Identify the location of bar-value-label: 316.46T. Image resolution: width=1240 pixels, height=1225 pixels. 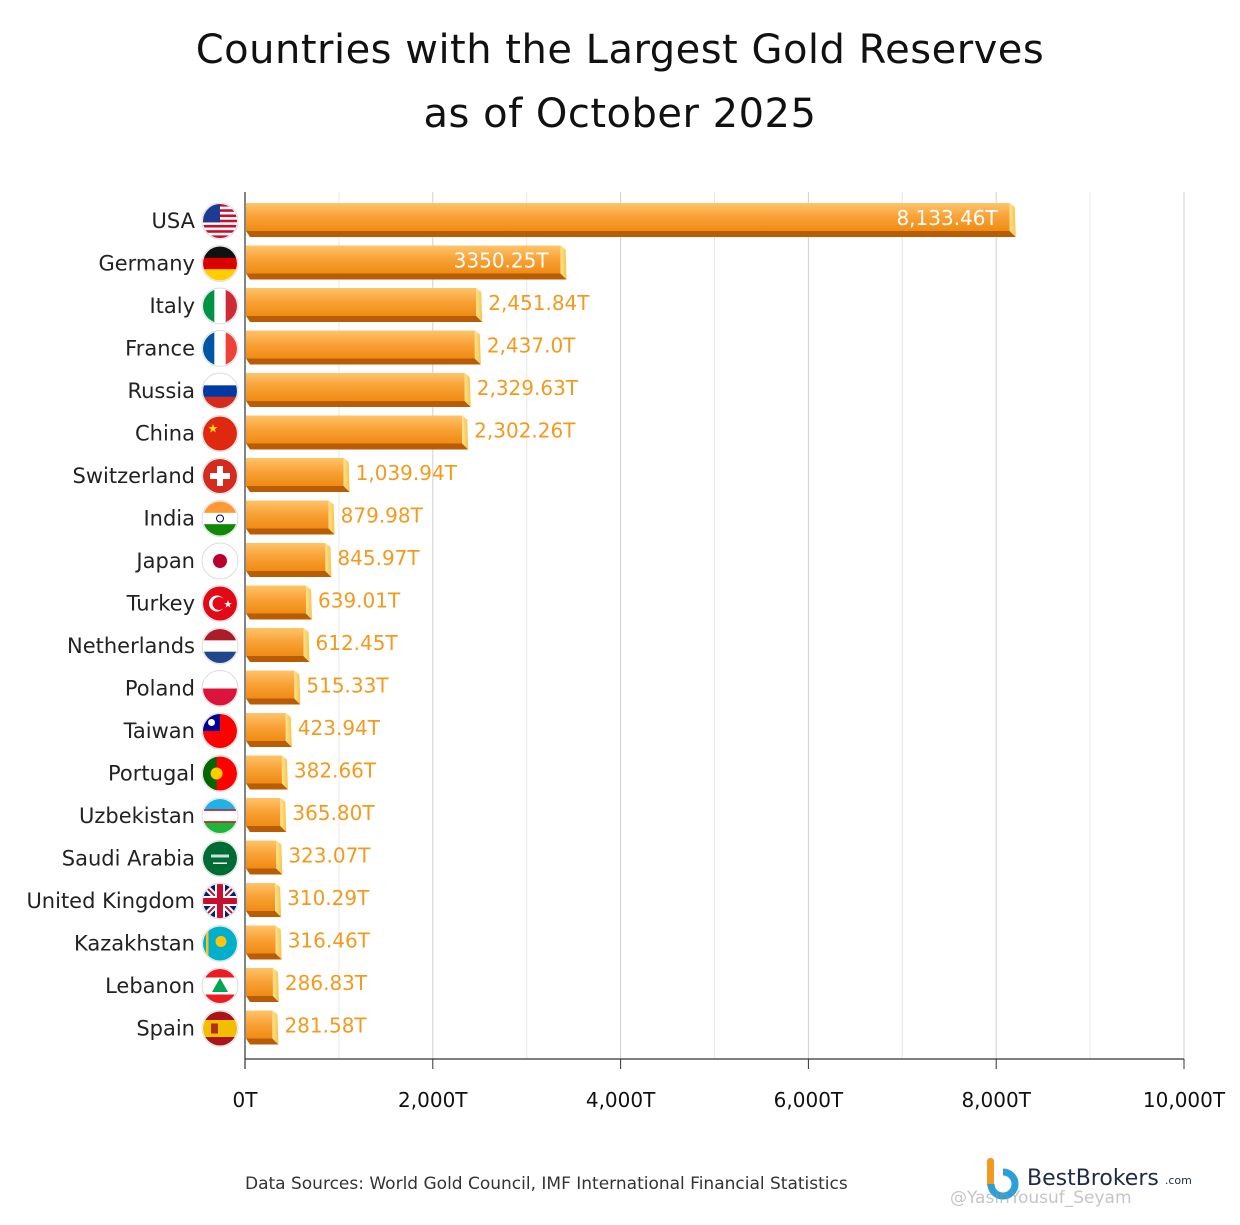
(329, 941).